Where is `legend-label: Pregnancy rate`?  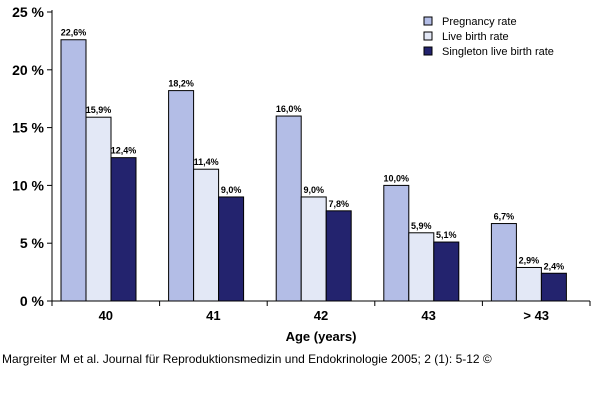
legend-label: Pregnancy rate is located at coordinates (479, 22).